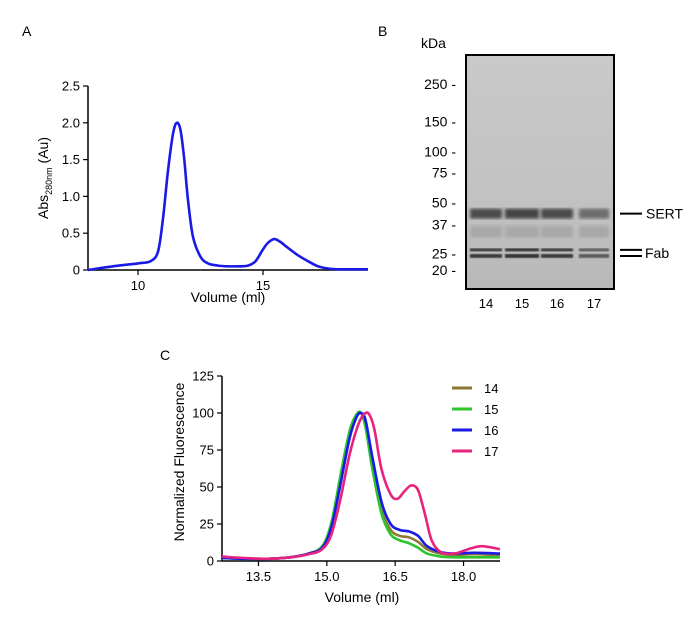  What do you see at coordinates (203, 413) in the screenshot?
I see `chart-c-y-tick-label: 100` at bounding box center [203, 413].